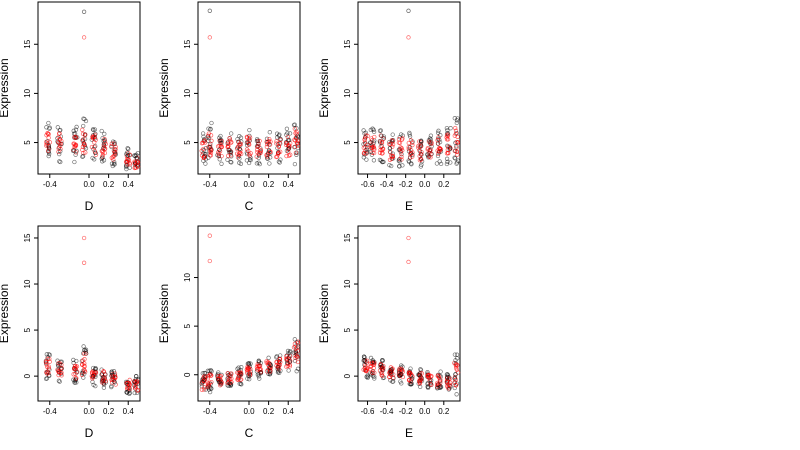 The width and height of the screenshot is (800, 450). Describe the element at coordinates (347, 92) in the screenshot. I see `y-tick-label: 10` at that location.